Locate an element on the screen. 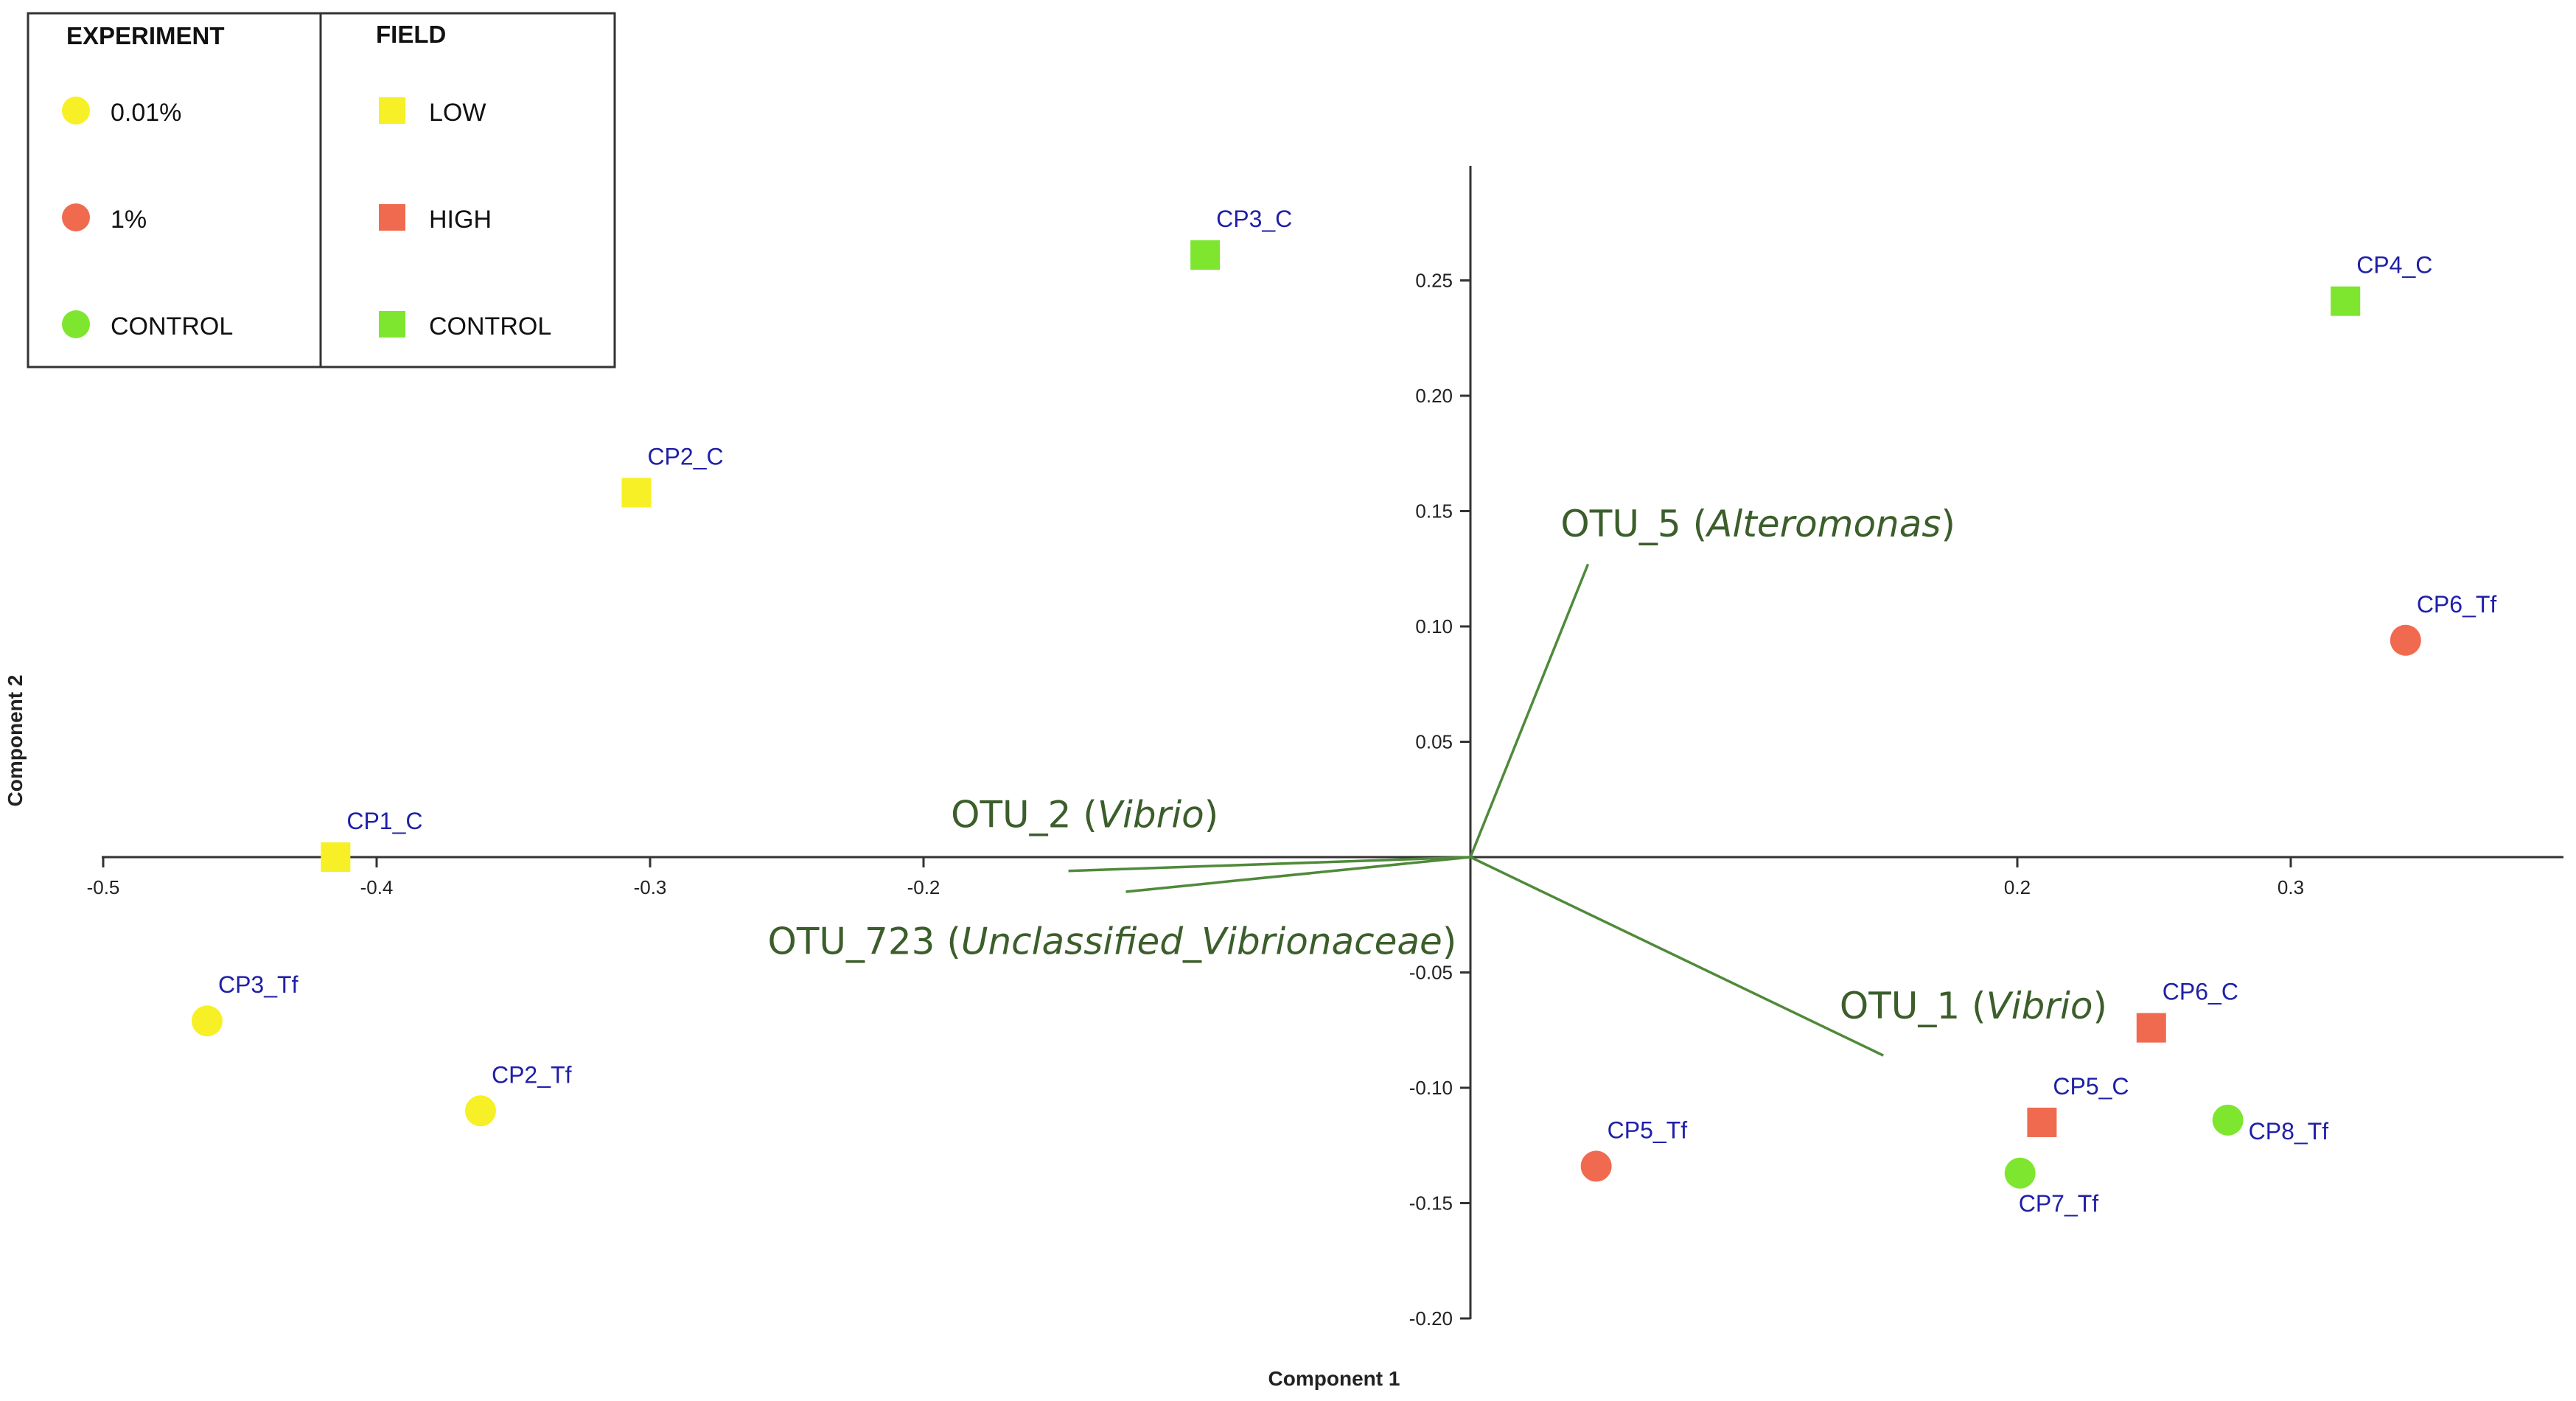  x-tick-label: -0.2 is located at coordinates (923, 887).